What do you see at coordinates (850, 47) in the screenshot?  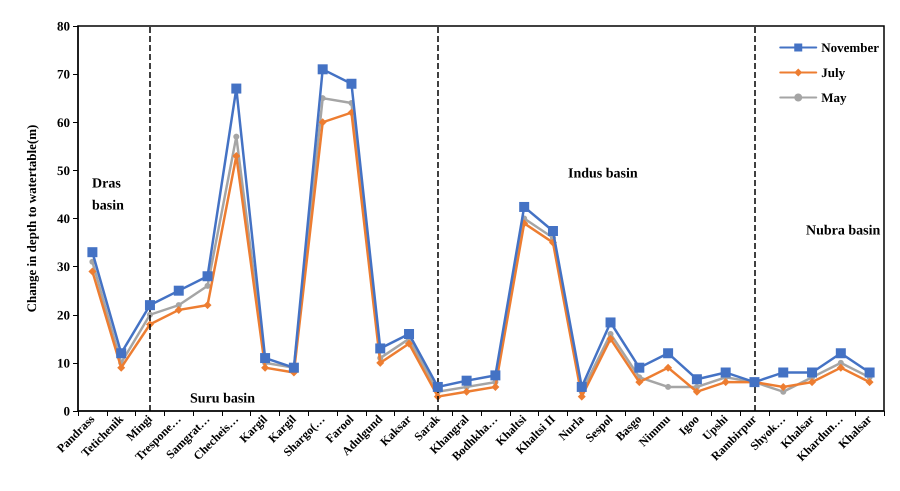 I see `legend-label: November` at bounding box center [850, 47].